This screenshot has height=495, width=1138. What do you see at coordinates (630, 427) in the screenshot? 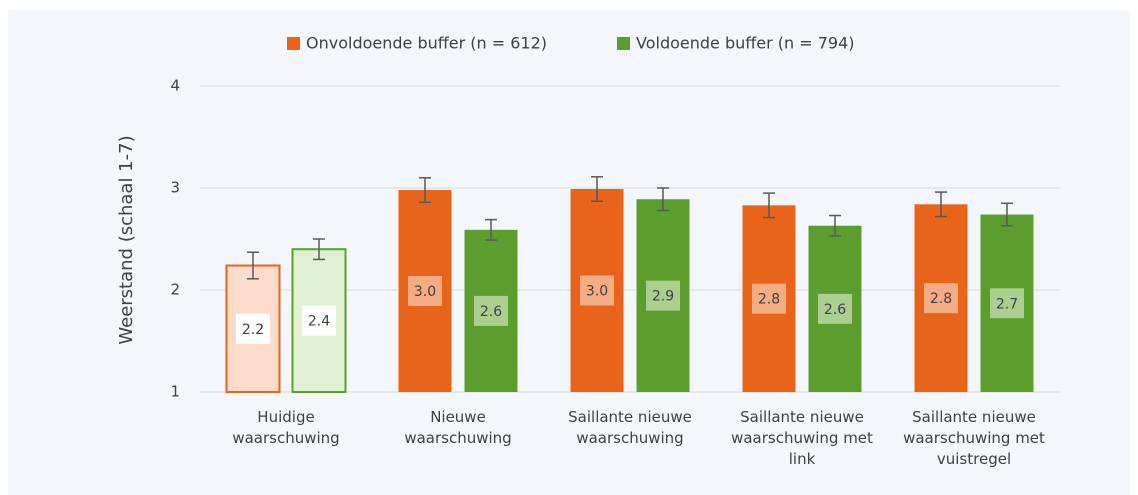
I see `x-tick-label: Saillante nieuwe waarschuwing` at bounding box center [630, 427].